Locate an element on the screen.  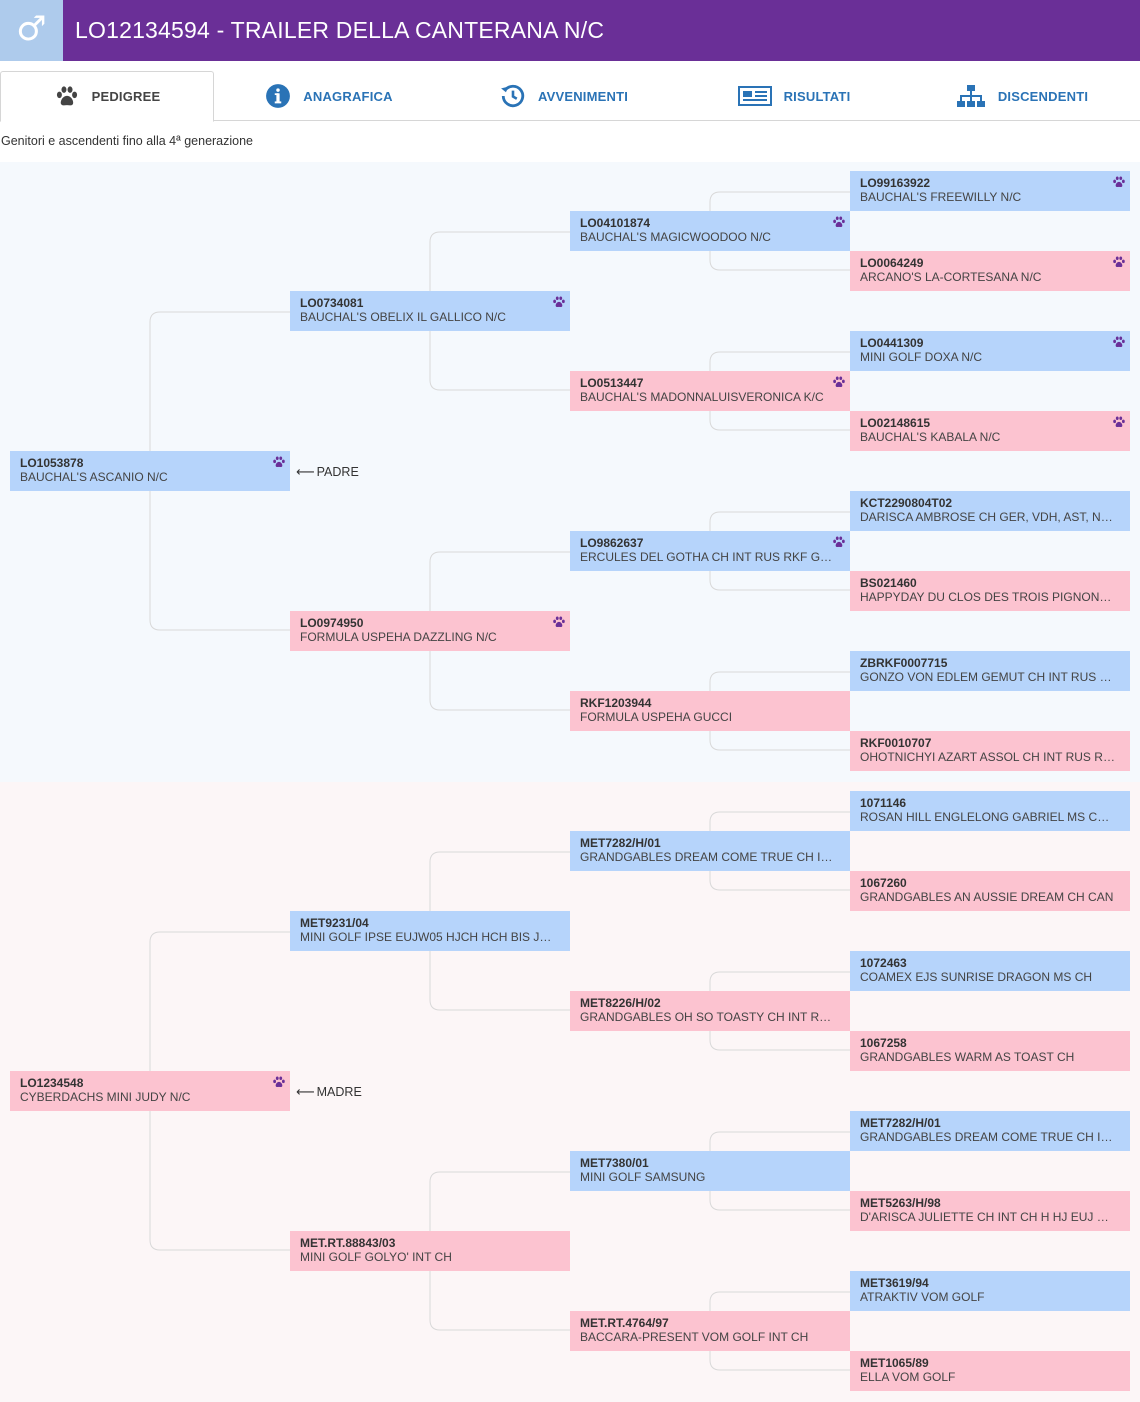
pedigree-node-sss: LO04101874 BAUCHAL'S MAGICWOODOO N/C is located at coordinates (710, 231).